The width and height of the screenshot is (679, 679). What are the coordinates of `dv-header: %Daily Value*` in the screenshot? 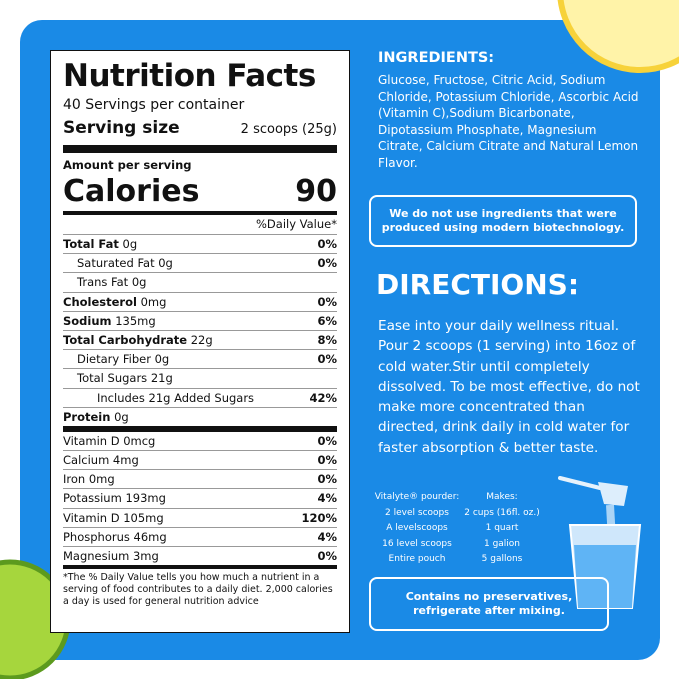 It's located at (296, 224).